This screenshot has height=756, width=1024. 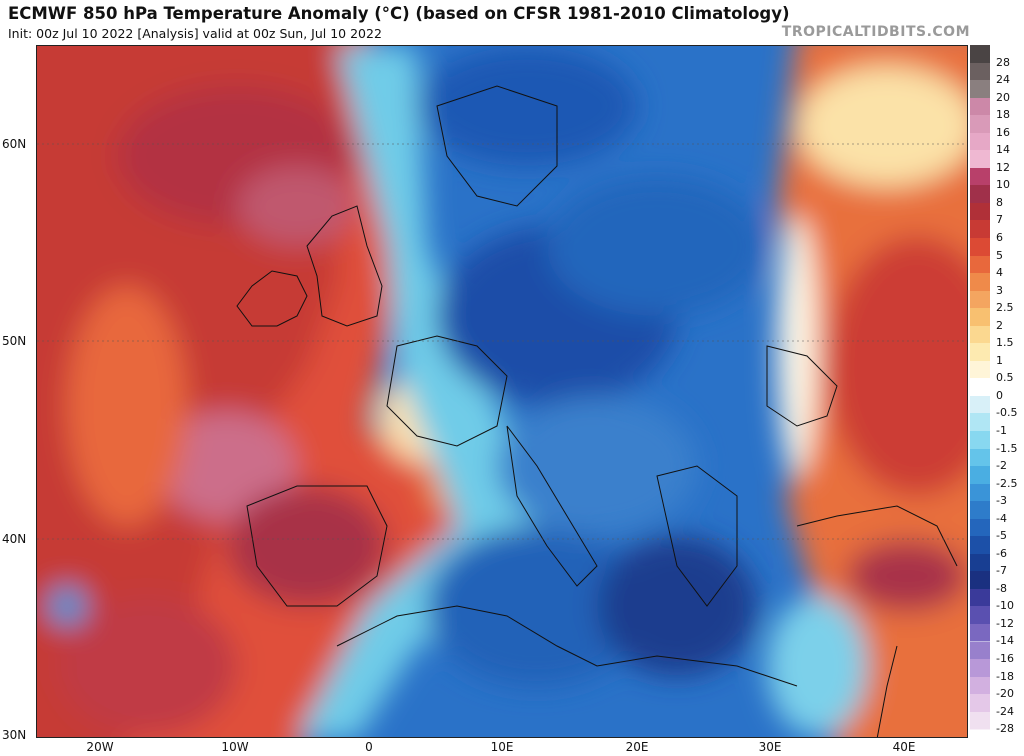 I want to click on colorbar-label: -18, so click(x=1005, y=676).